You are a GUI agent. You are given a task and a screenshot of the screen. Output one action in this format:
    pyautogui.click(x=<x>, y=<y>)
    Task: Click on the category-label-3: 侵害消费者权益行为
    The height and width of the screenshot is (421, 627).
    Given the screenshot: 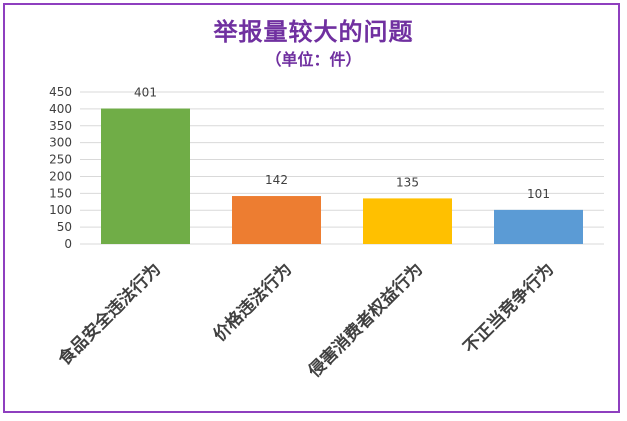 What is the action you would take?
    pyautogui.click(x=365, y=321)
    